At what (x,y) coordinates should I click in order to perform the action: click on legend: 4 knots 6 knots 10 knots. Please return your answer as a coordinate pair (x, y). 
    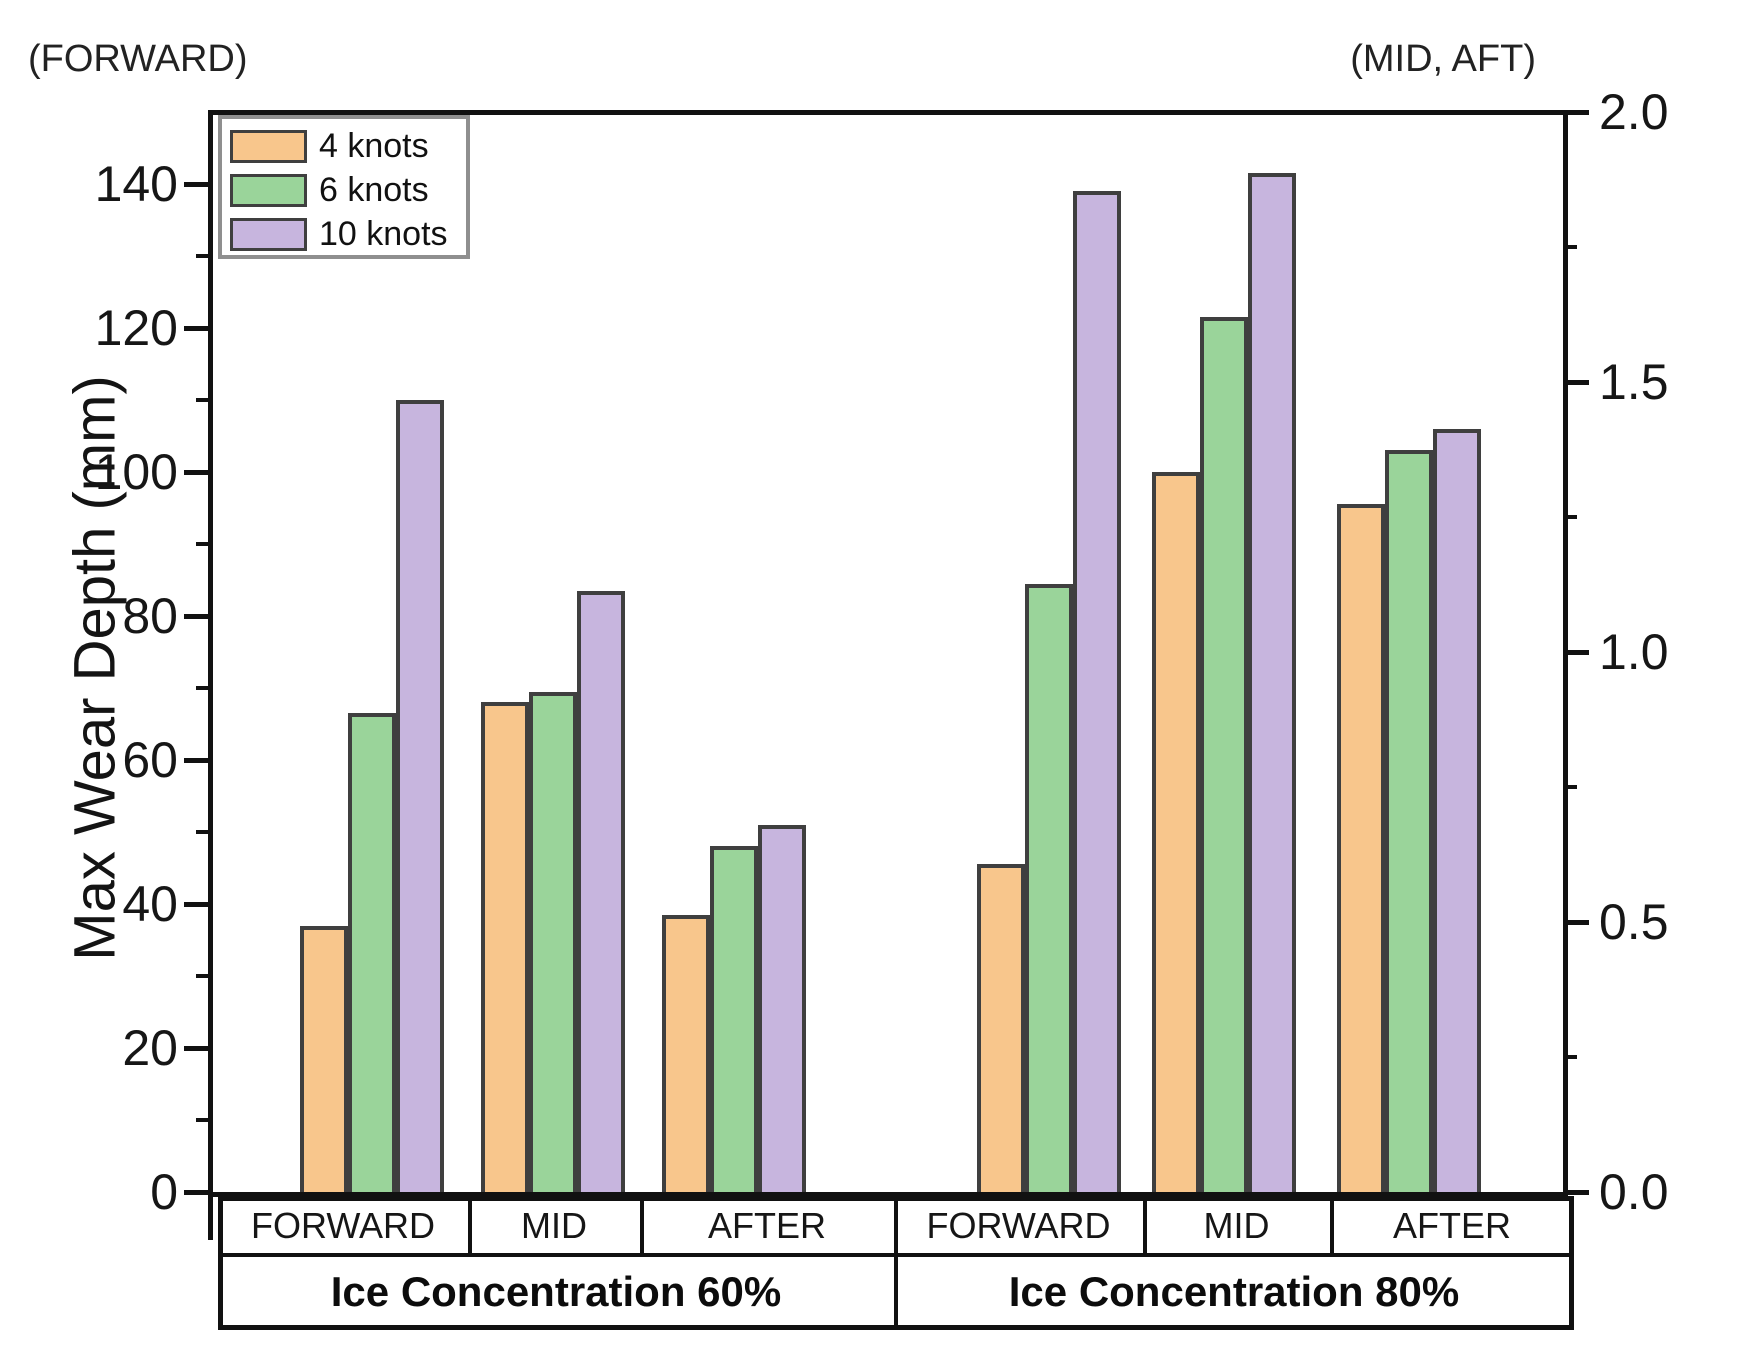
    Looking at the image, I should click on (344, 187).